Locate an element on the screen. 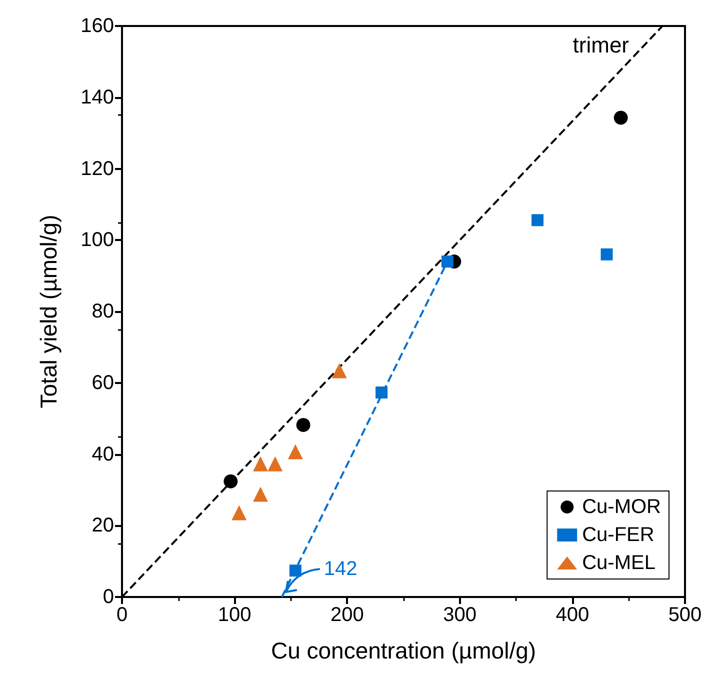 This screenshot has height=690, width=709. annotation: trimer is located at coordinates (601, 45).